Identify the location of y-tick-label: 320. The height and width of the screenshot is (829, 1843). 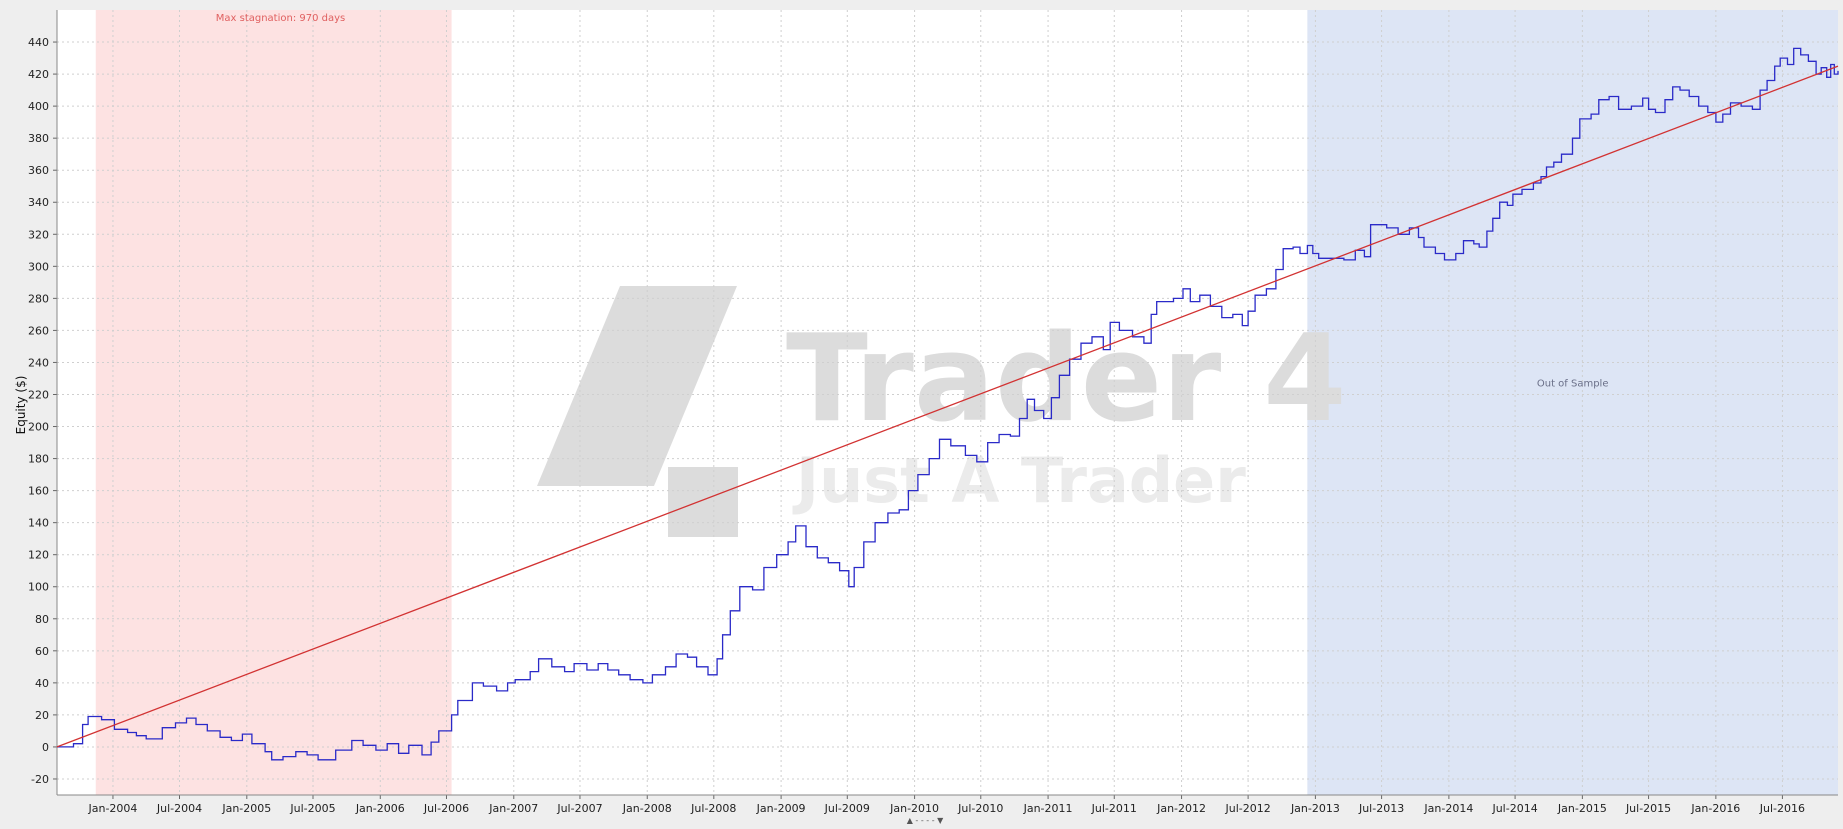
(38, 234).